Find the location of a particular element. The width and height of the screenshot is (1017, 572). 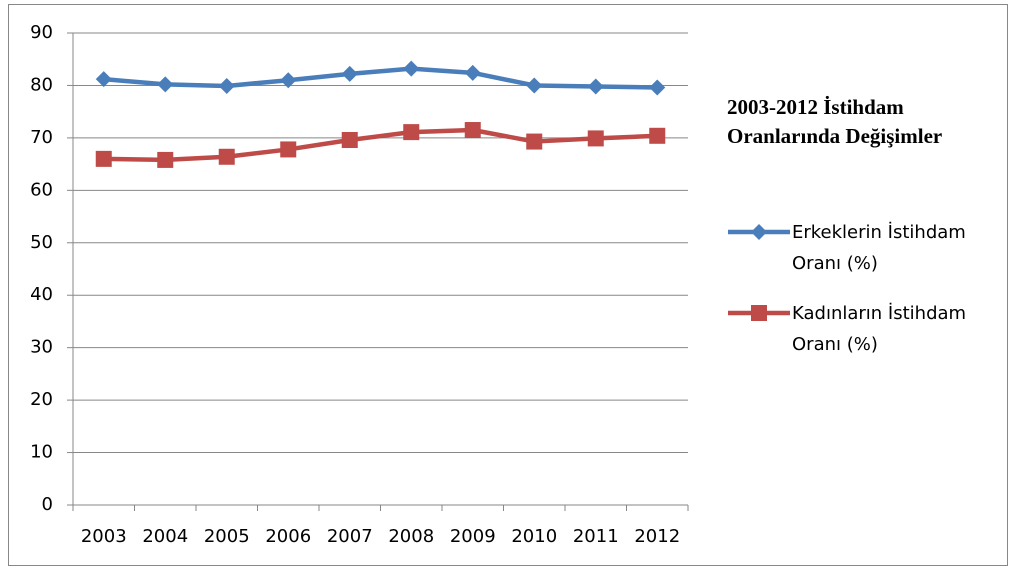

y-tick-label: 70 is located at coordinates (41, 137).